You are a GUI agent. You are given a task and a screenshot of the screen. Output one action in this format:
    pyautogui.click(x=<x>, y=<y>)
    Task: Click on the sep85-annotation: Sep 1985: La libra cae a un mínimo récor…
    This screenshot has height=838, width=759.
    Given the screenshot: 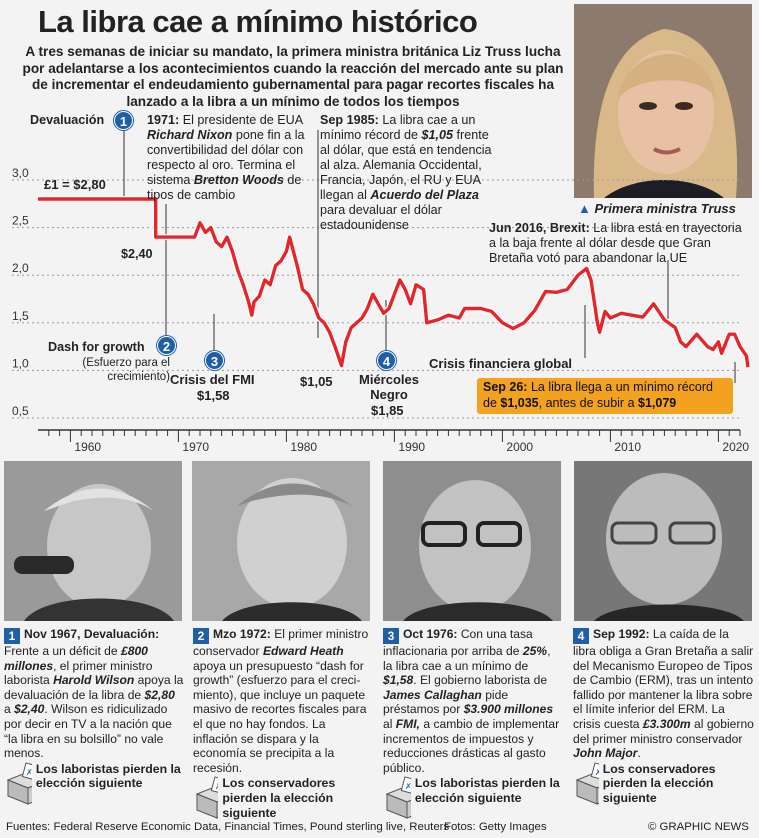 What is the action you would take?
    pyautogui.click(x=406, y=172)
    